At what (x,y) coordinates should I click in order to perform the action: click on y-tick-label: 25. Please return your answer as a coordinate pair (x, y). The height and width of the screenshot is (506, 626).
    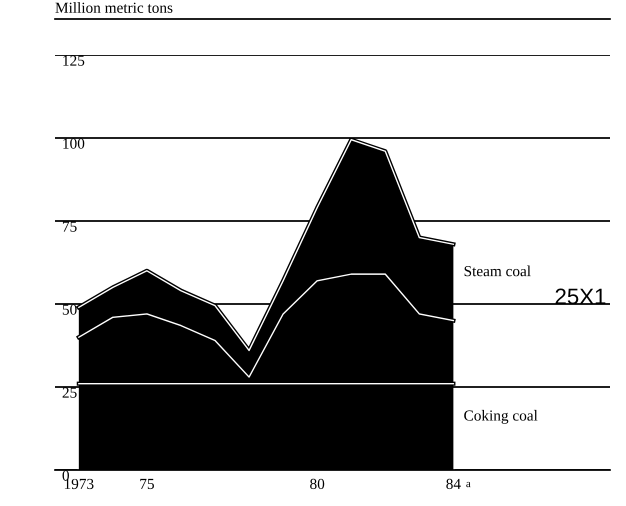
    Looking at the image, I should click on (69, 392).